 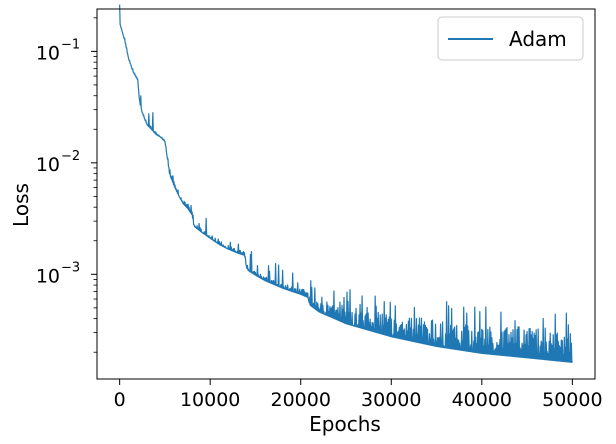 What do you see at coordinates (70, 156) in the screenshot?
I see `y-tick-exponent: −2` at bounding box center [70, 156].